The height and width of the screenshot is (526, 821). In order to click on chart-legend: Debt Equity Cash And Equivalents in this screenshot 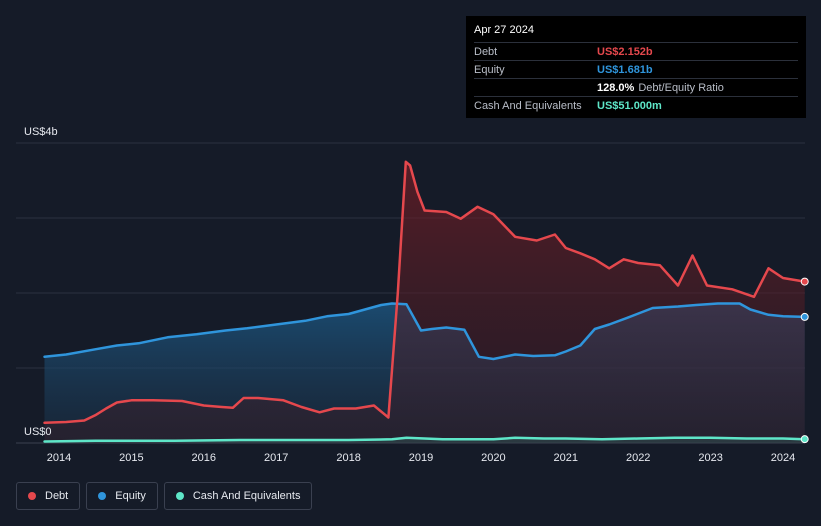, I will do `click(164, 496)`.